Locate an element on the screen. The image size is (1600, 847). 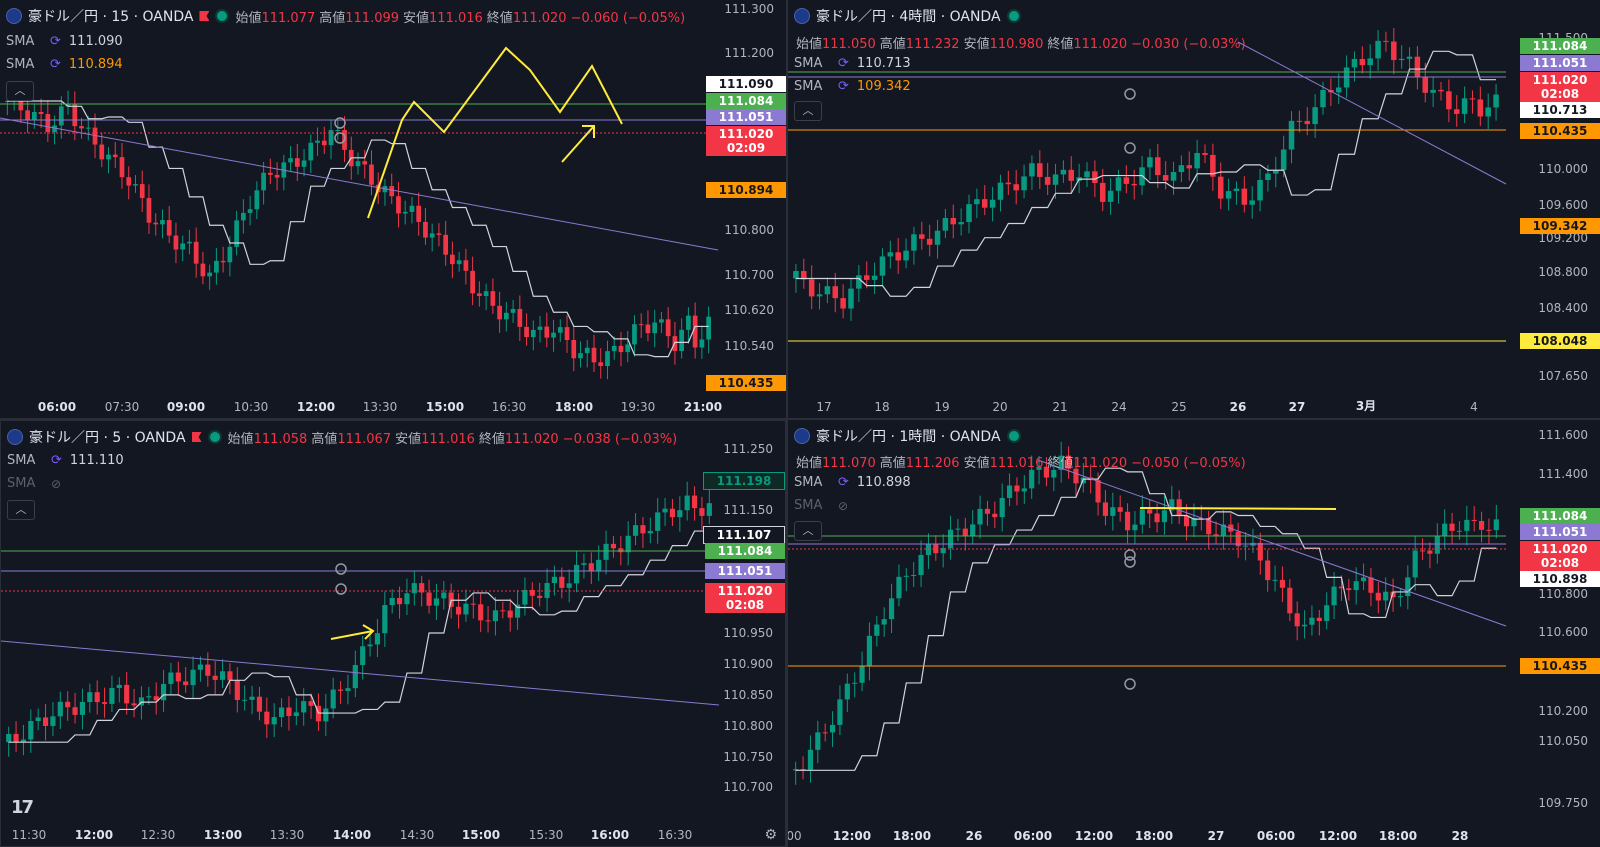
time-tick: 26 is located at coordinates (1238, 407).